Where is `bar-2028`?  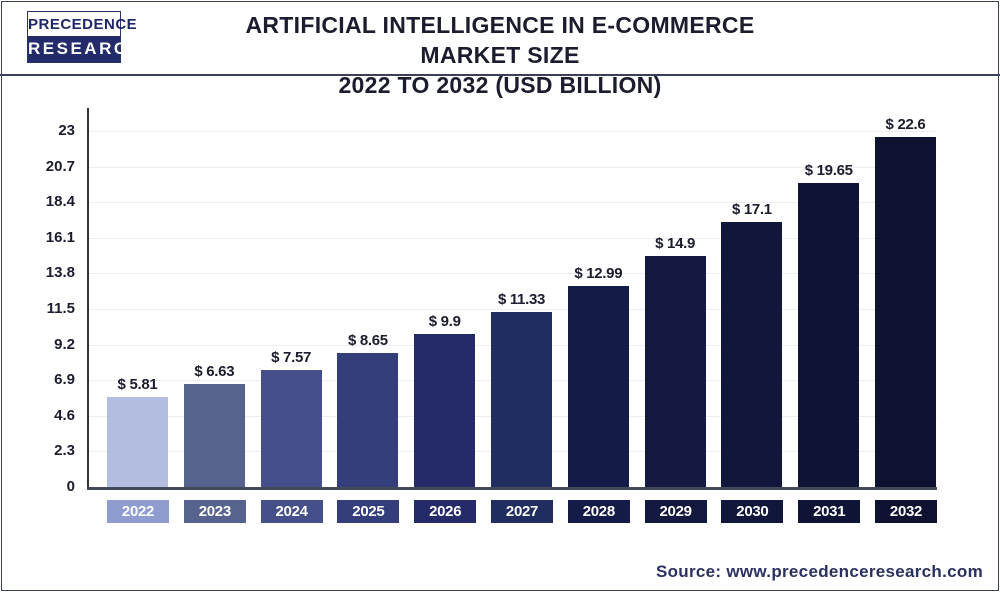 bar-2028 is located at coordinates (598, 386).